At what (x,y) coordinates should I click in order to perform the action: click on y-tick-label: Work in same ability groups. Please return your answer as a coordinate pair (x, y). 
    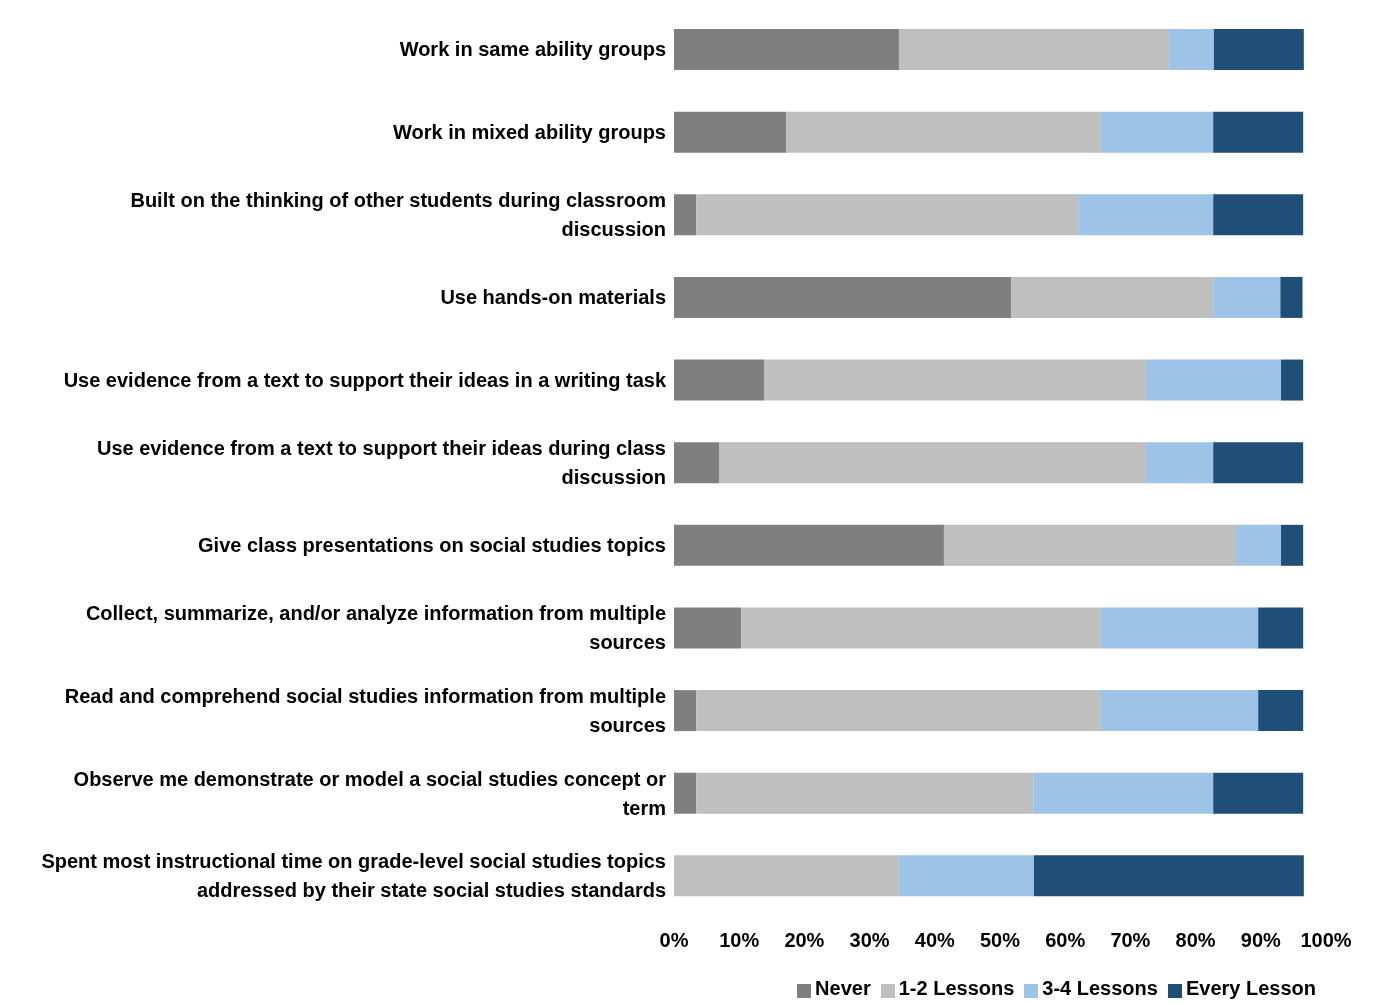
    Looking at the image, I should click on (532, 49).